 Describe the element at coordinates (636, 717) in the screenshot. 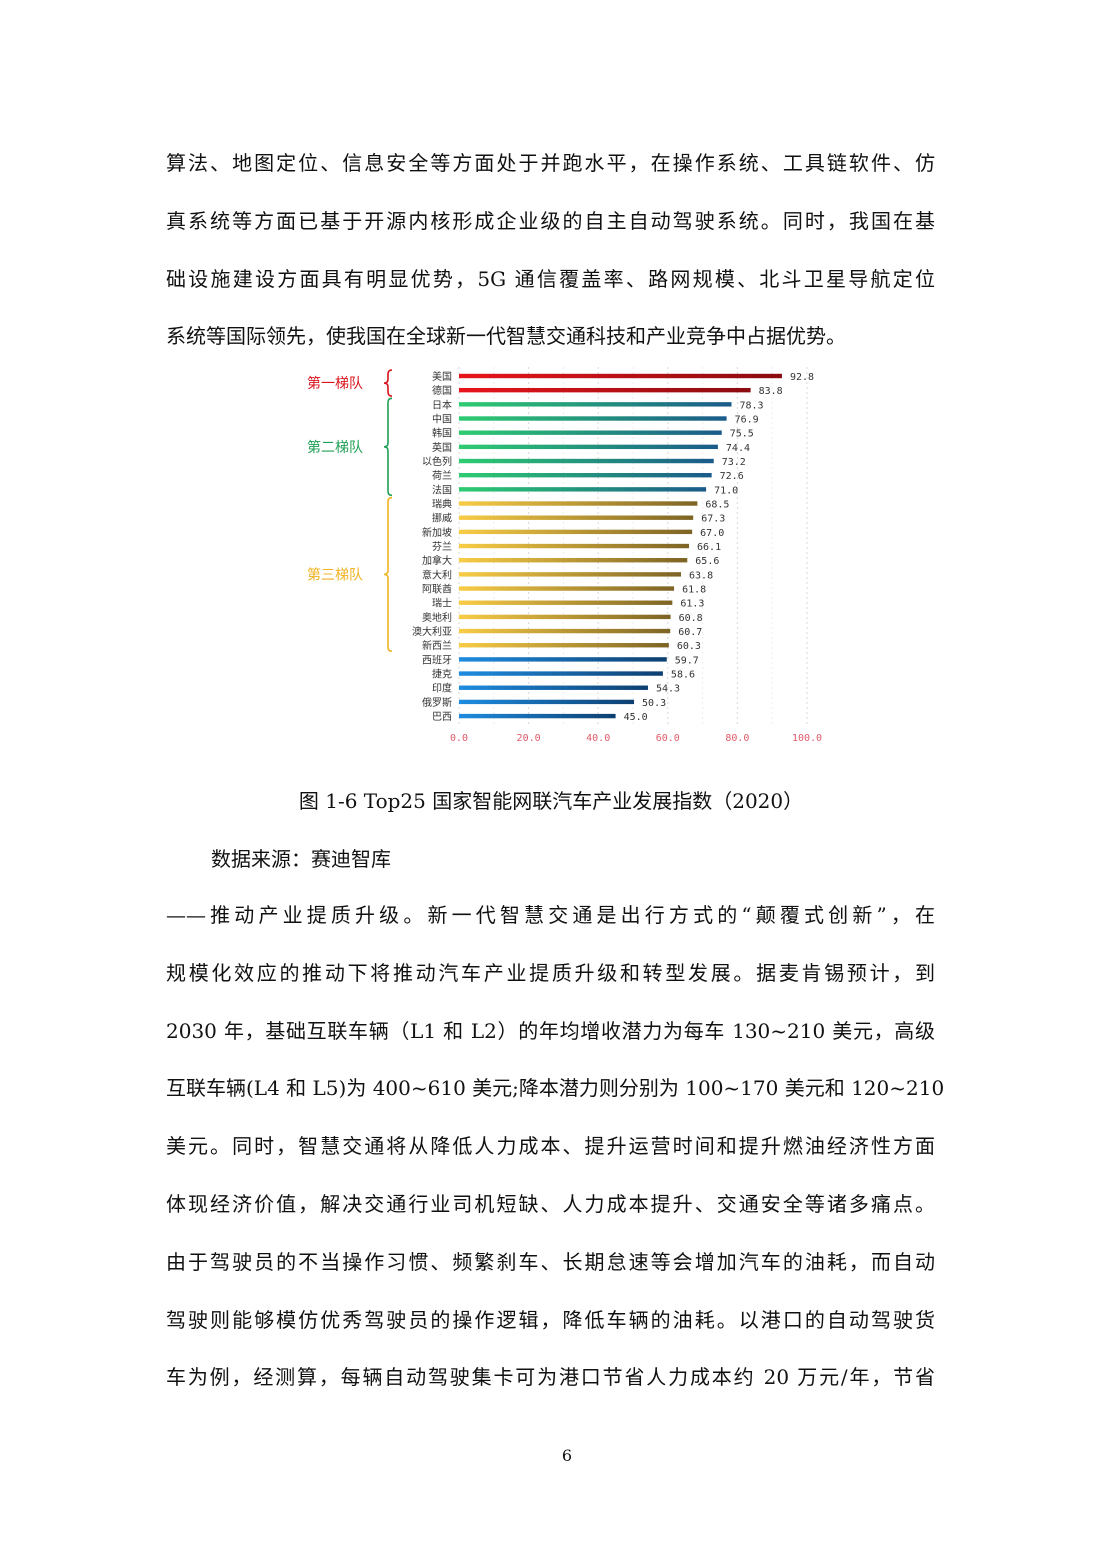

I see `value-label: 45.0` at that location.